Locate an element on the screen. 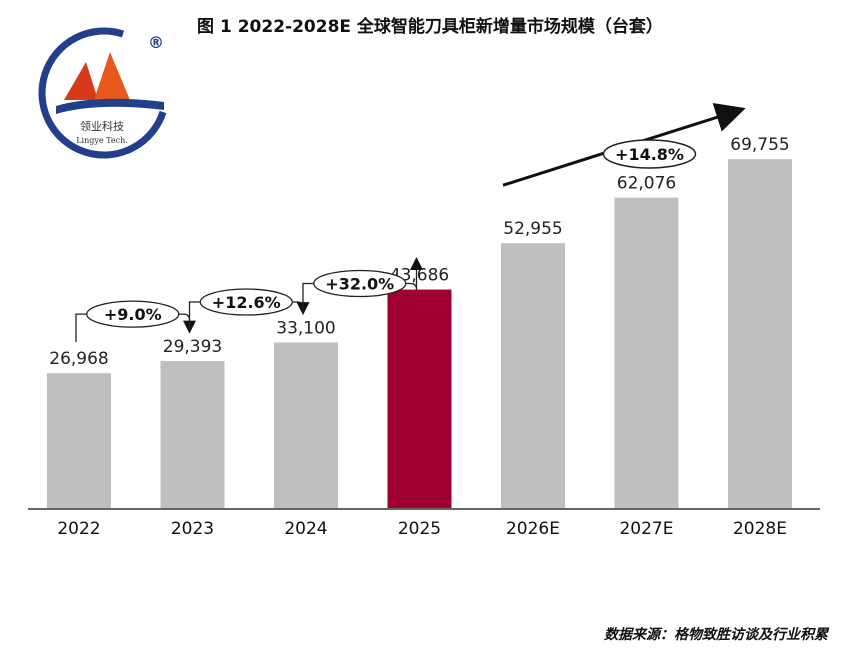 The height and width of the screenshot is (654, 858). growth-connector is located at coordinates (362, 284).